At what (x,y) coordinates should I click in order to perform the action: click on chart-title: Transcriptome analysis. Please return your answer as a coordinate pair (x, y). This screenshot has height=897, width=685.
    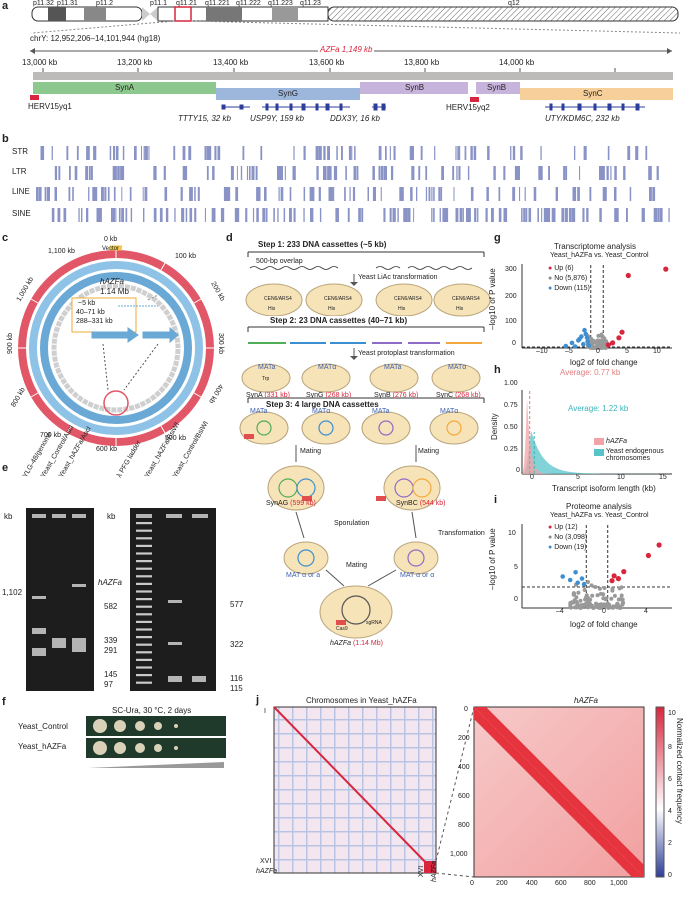
    Looking at the image, I should click on (595, 246).